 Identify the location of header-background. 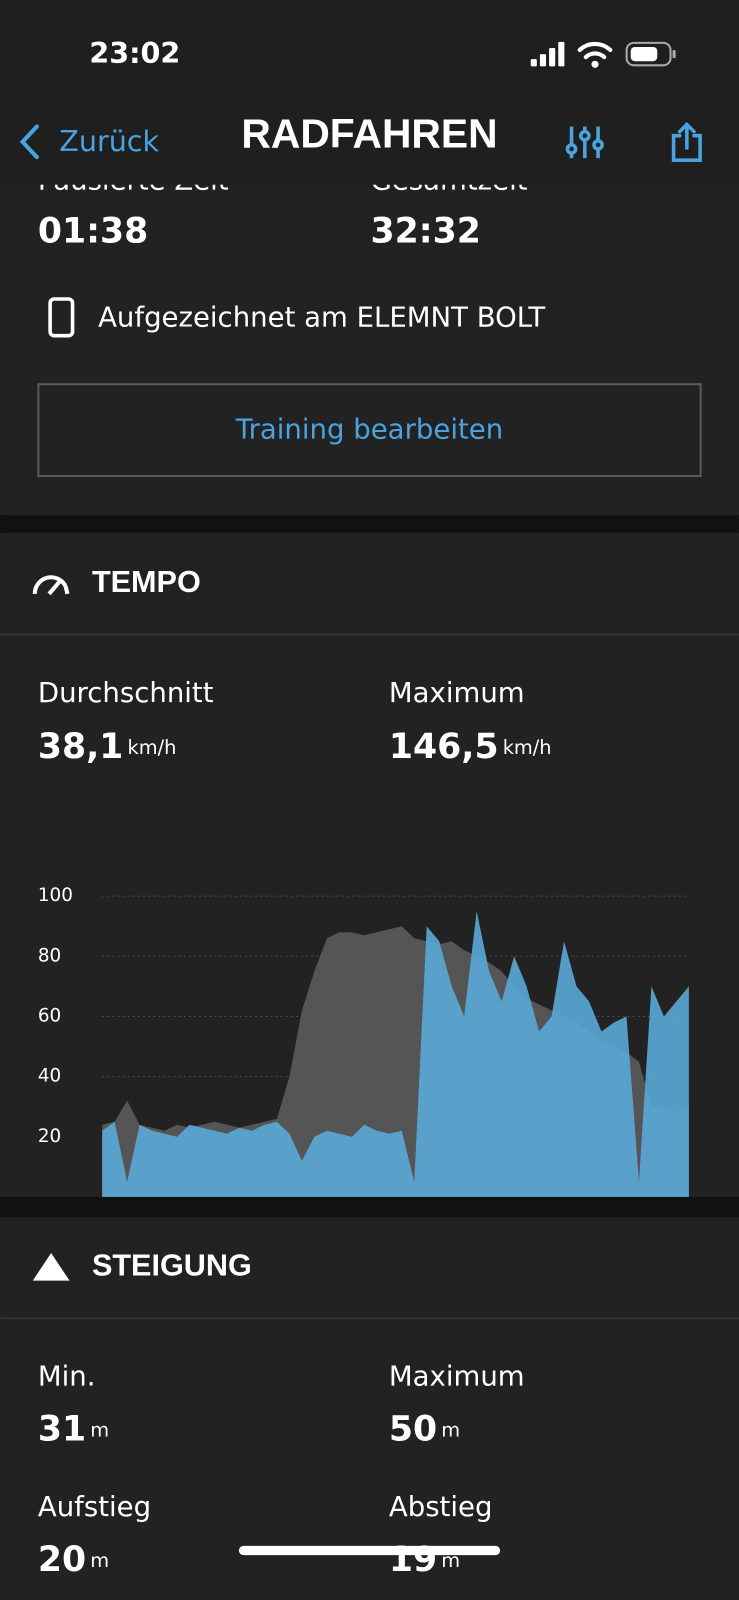
(369, 92).